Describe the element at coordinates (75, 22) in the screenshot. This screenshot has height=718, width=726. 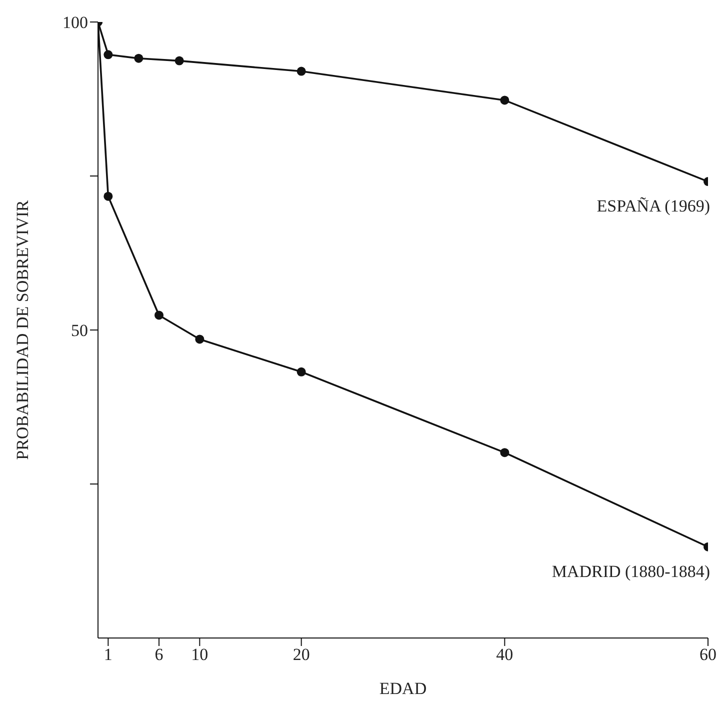
I see `y-tick-label: 100` at that location.